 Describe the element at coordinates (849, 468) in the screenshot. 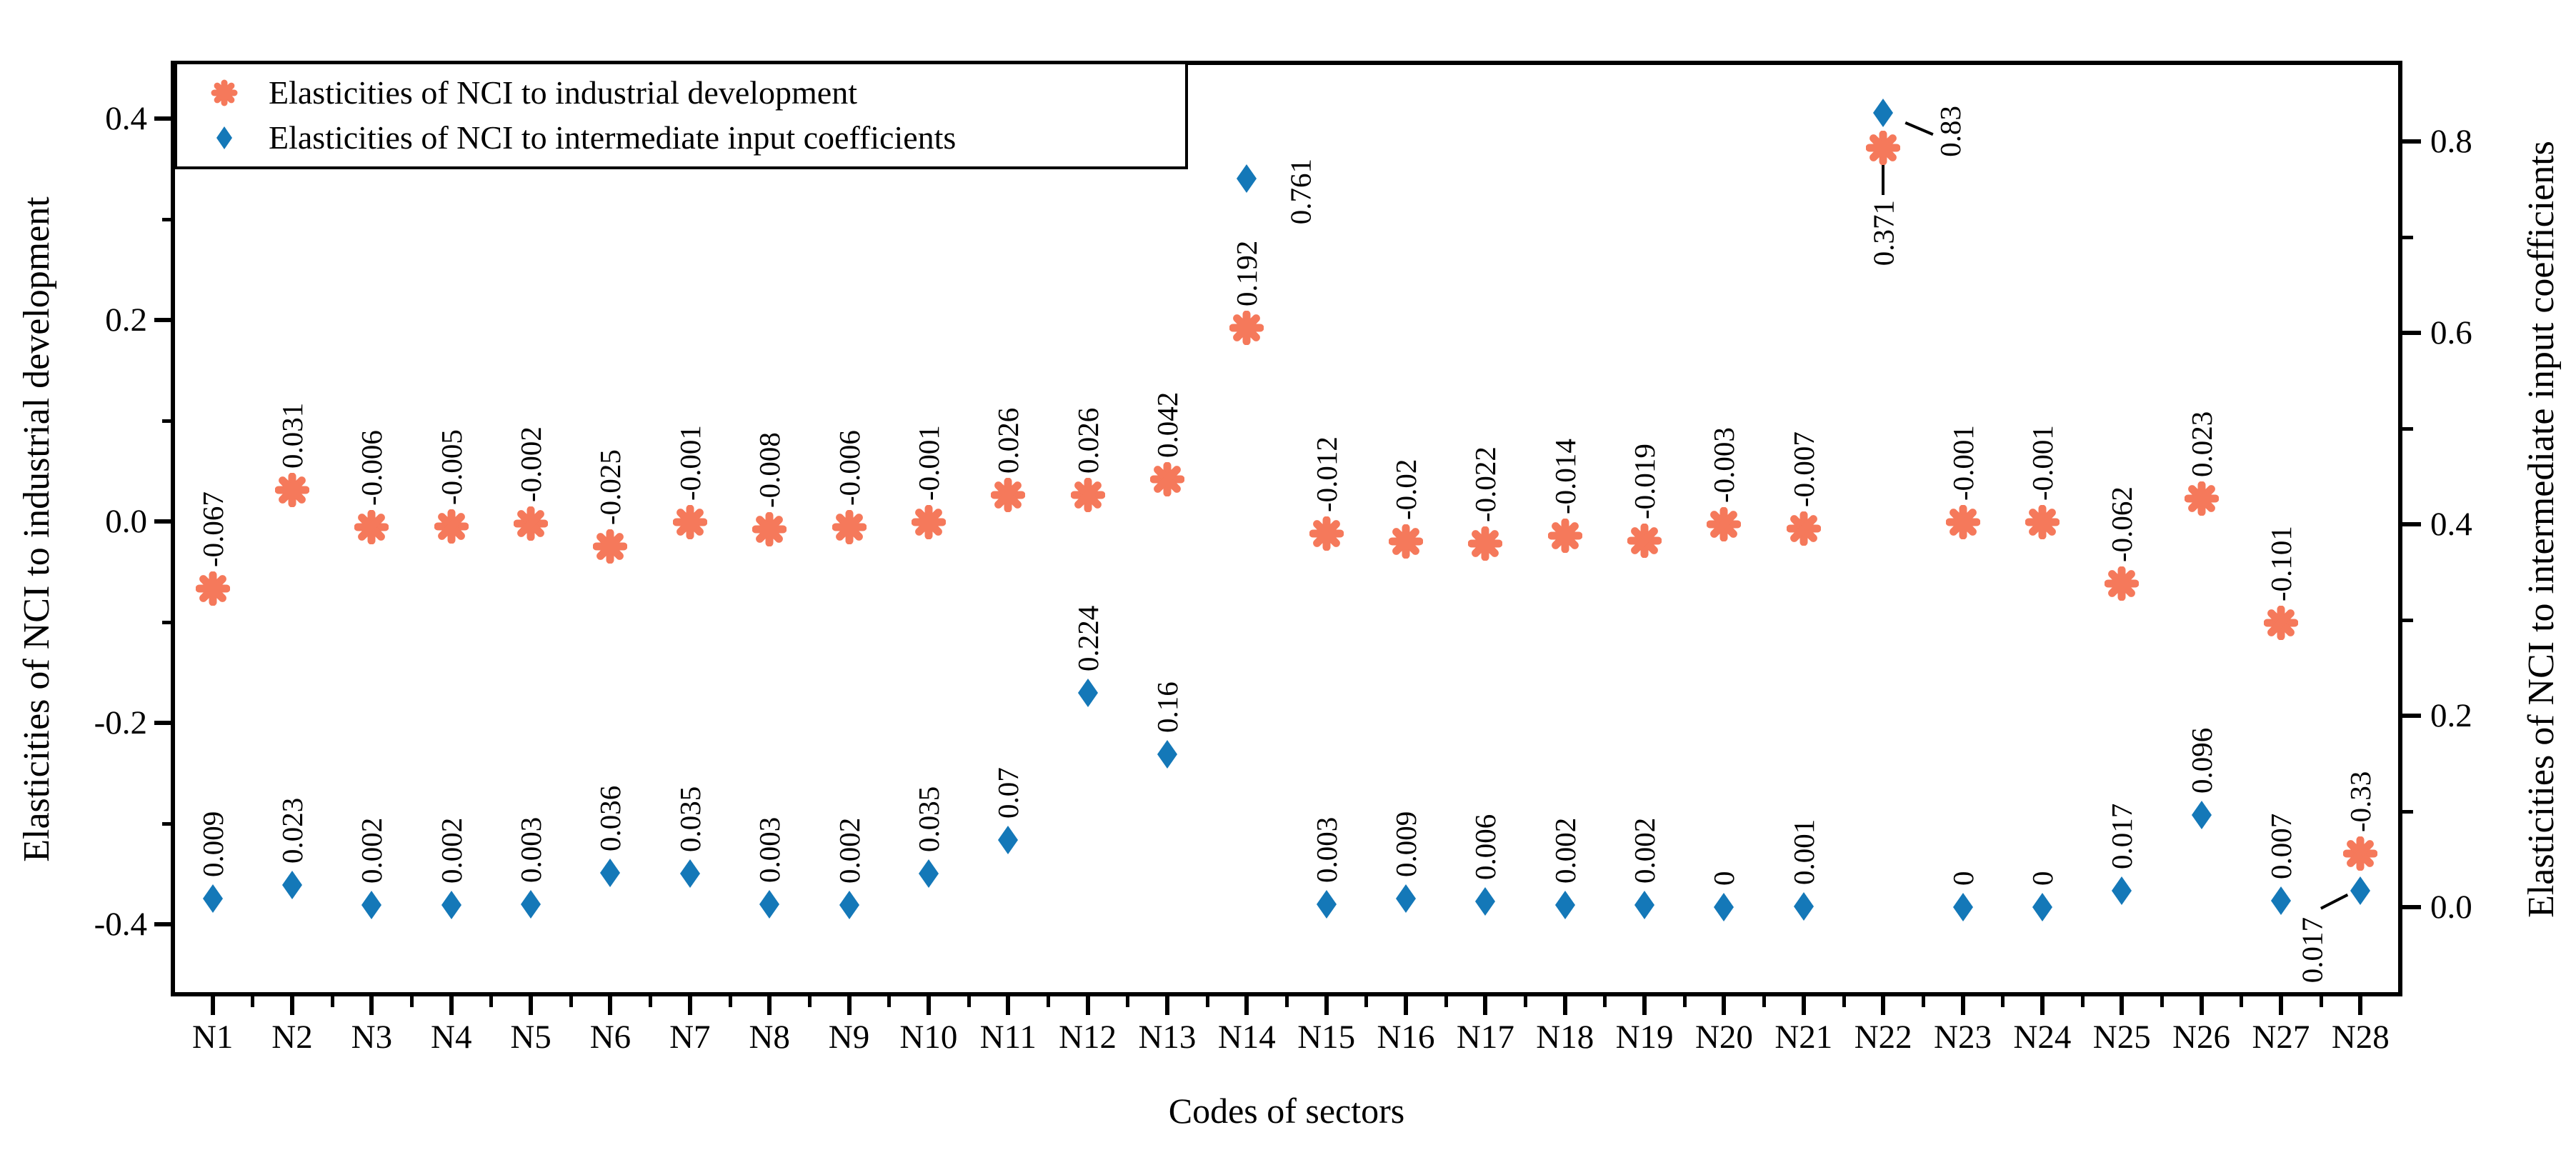

I see `value-label-N9: -0.006` at that location.